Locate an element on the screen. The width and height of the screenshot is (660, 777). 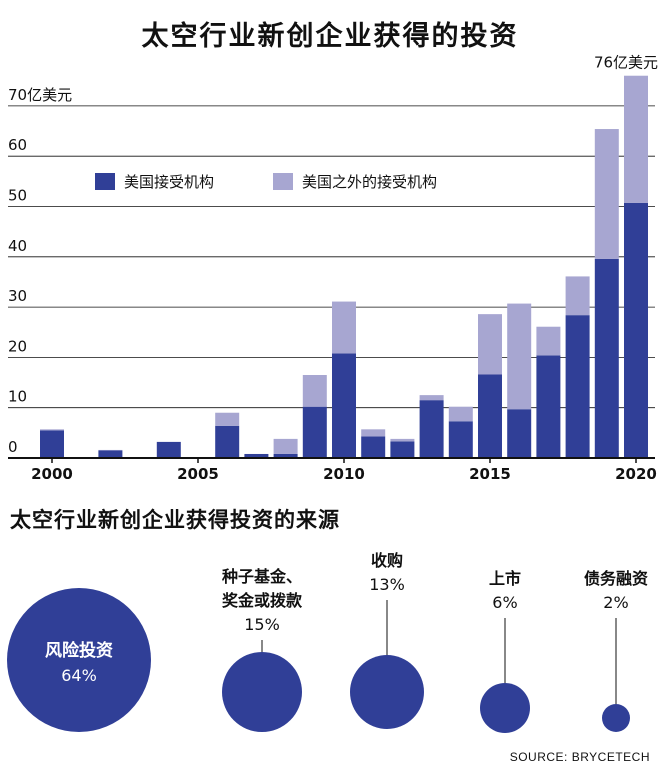
x-tick-label: 2010 is located at coordinates (344, 474).